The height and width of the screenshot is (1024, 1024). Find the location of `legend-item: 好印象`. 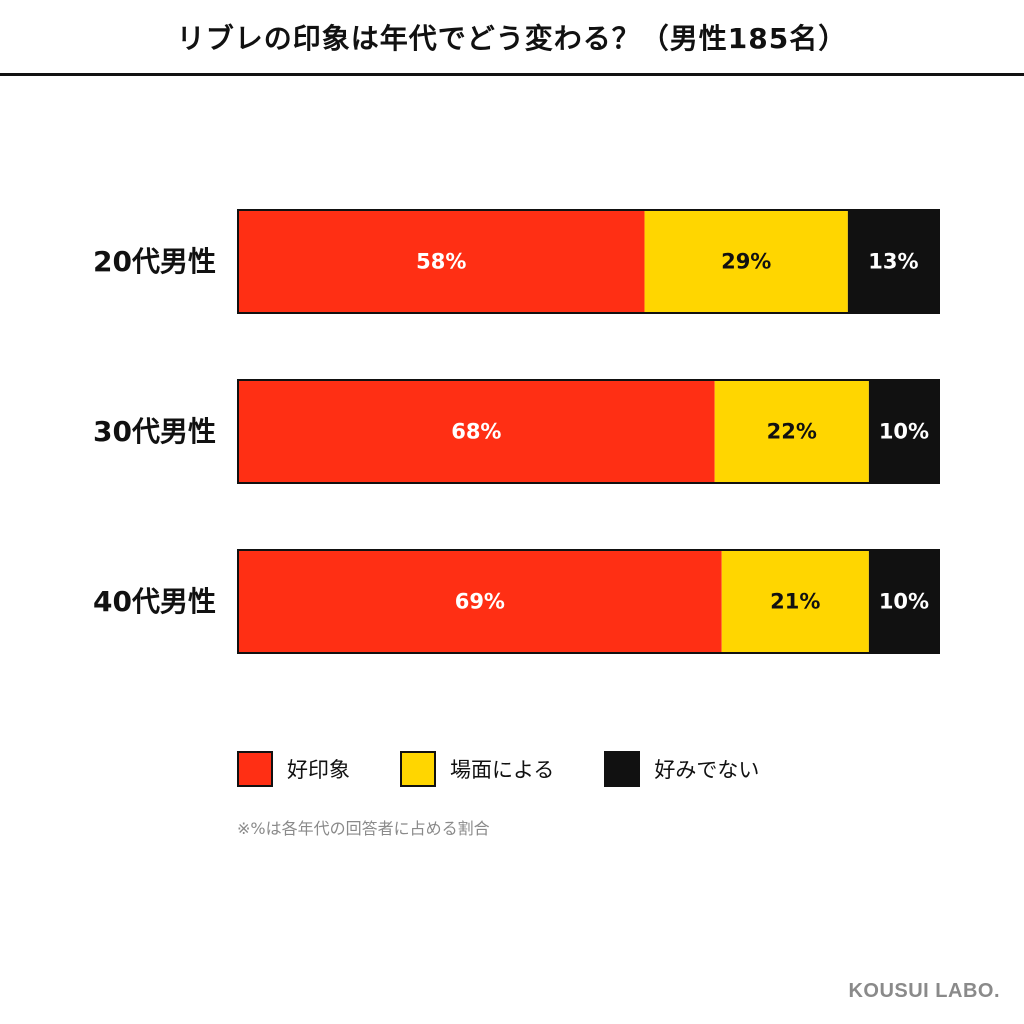

legend-item: 好印象 is located at coordinates (293, 769).